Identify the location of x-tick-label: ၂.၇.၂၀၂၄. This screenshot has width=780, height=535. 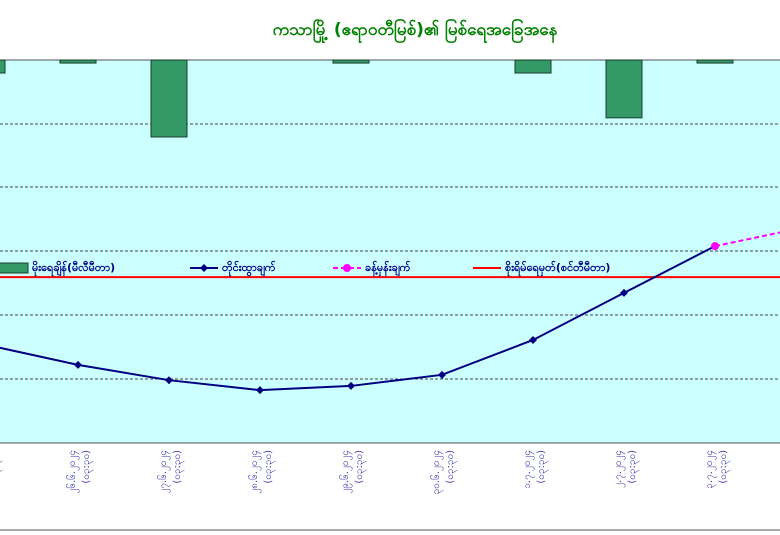
(619, 469).